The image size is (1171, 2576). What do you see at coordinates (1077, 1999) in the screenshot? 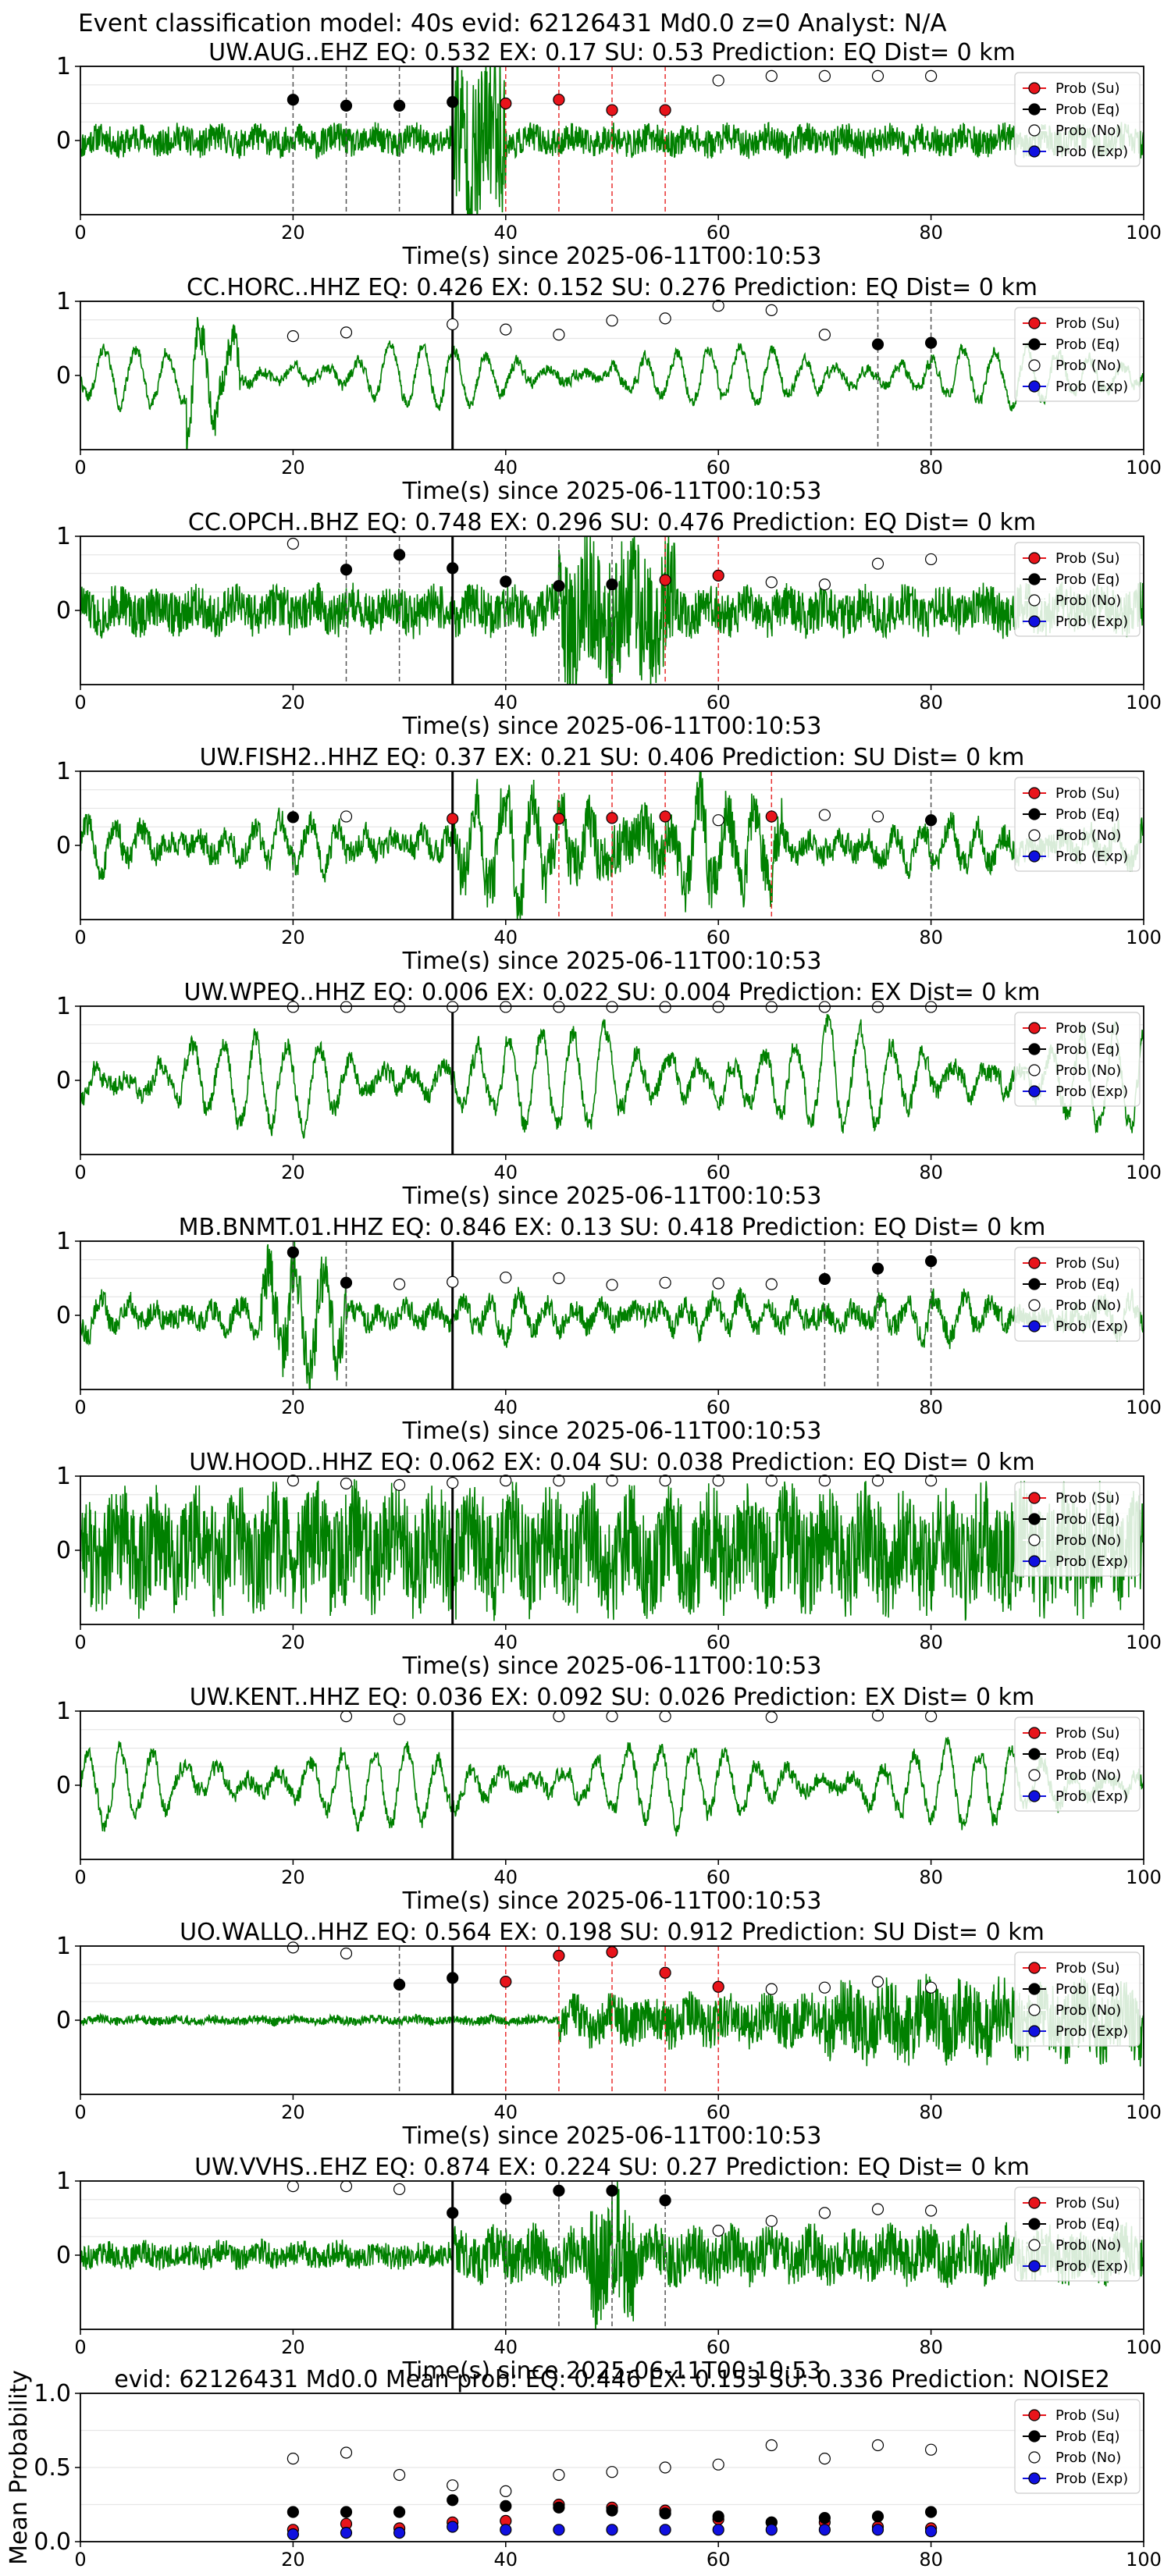
I see `legend: Prob (Su) Prob (Eq) Prob (No) Prob (Exp)` at bounding box center [1077, 1999].